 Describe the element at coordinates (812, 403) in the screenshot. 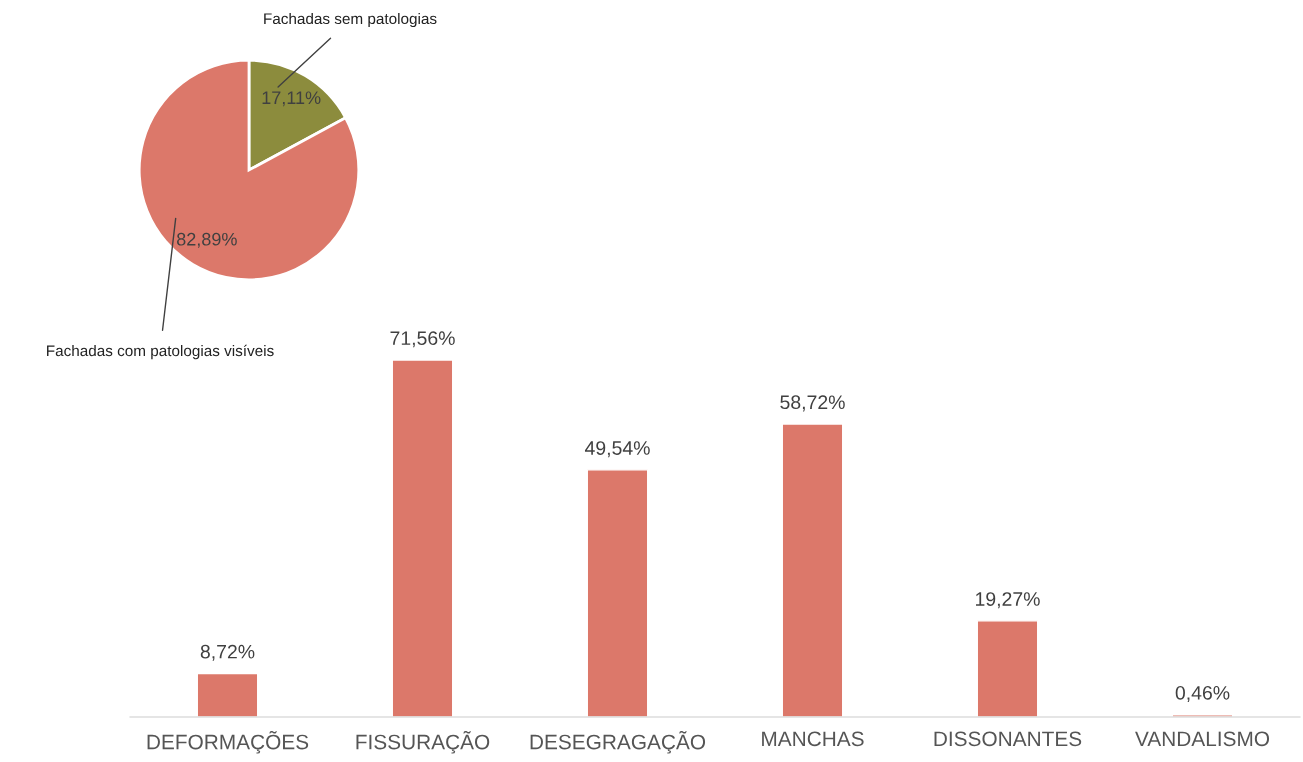

I see `data-label: 58,72%` at that location.